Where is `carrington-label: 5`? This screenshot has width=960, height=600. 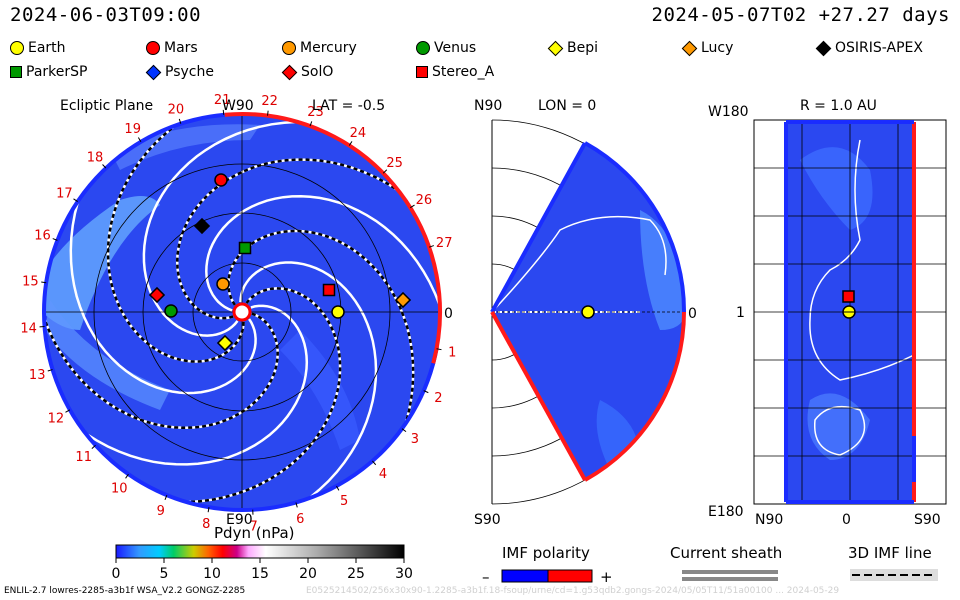
carrington-label: 5 is located at coordinates (344, 501).